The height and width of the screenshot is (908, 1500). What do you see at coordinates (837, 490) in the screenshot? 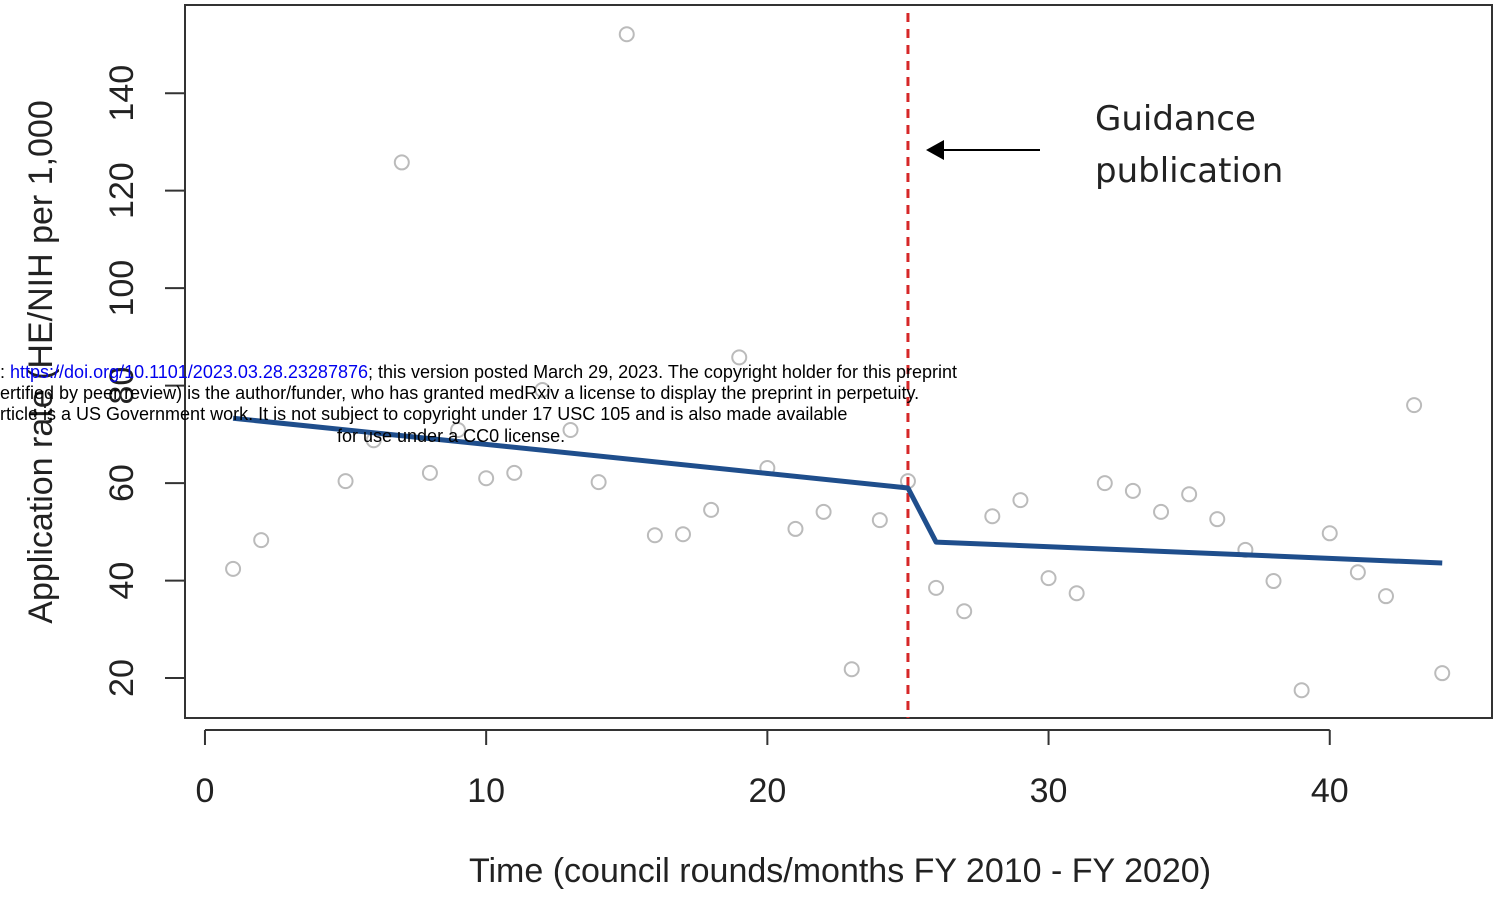
I see `fit-line` at bounding box center [837, 490].